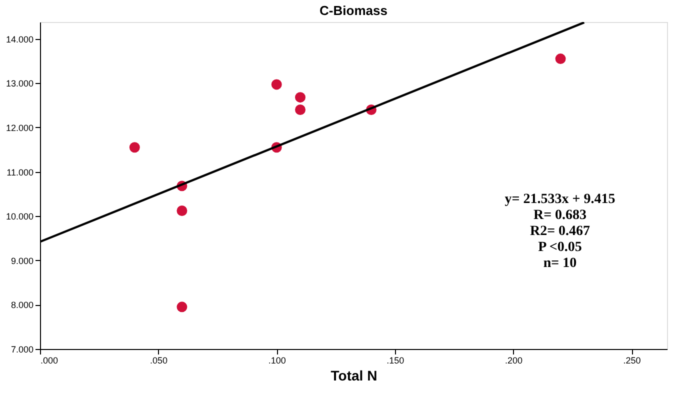  What do you see at coordinates (49, 361) in the screenshot?
I see `x-tick-label: .000` at bounding box center [49, 361].